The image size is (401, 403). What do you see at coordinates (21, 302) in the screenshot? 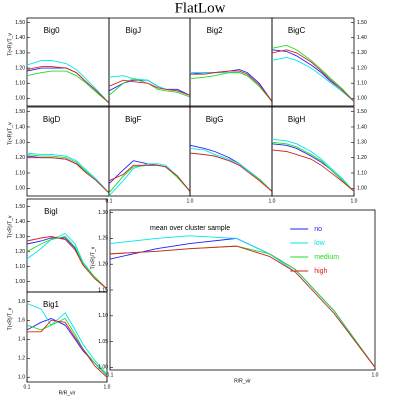
I see `y-tick-label: 1.8` at bounding box center [21, 302].